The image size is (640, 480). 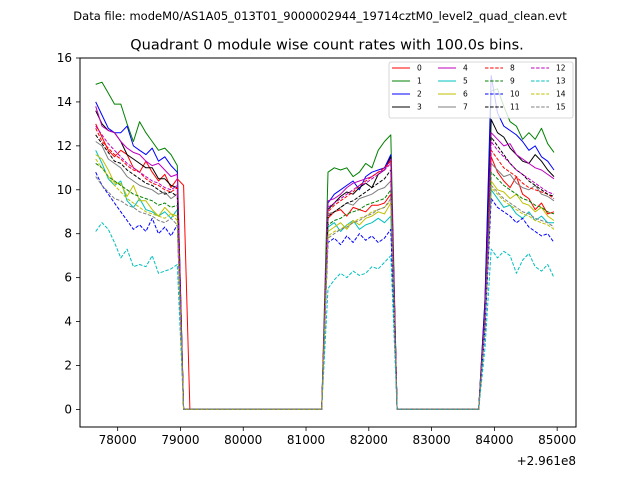 I want to click on x-axis: 78000 79000 80000 81000 82000 83000 84000 85000, so click(x=337, y=437).